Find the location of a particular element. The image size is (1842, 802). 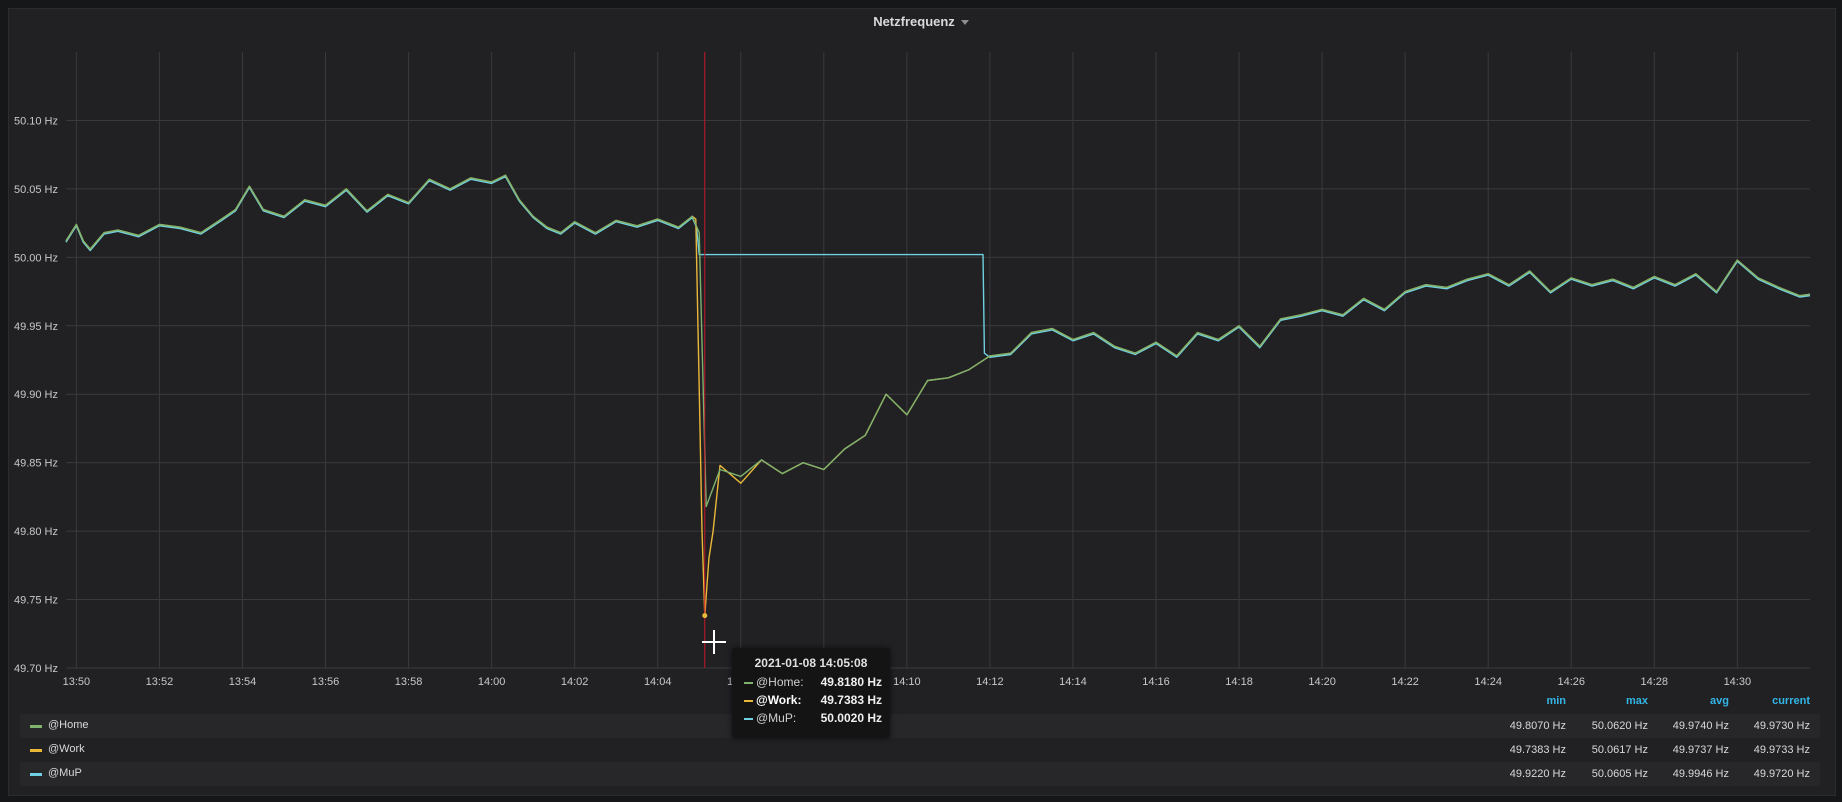

legend-series-name: @Work is located at coordinates (66, 749).